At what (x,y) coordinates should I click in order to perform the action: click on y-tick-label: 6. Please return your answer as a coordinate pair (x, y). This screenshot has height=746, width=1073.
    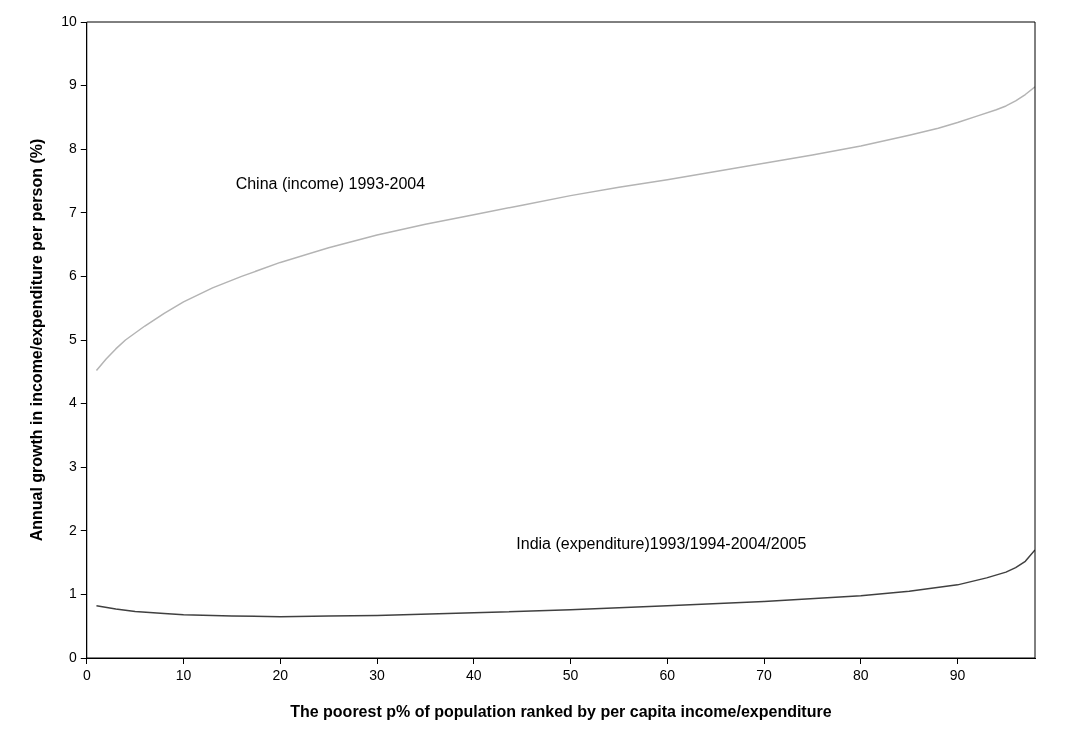
    Looking at the image, I should click on (72, 275).